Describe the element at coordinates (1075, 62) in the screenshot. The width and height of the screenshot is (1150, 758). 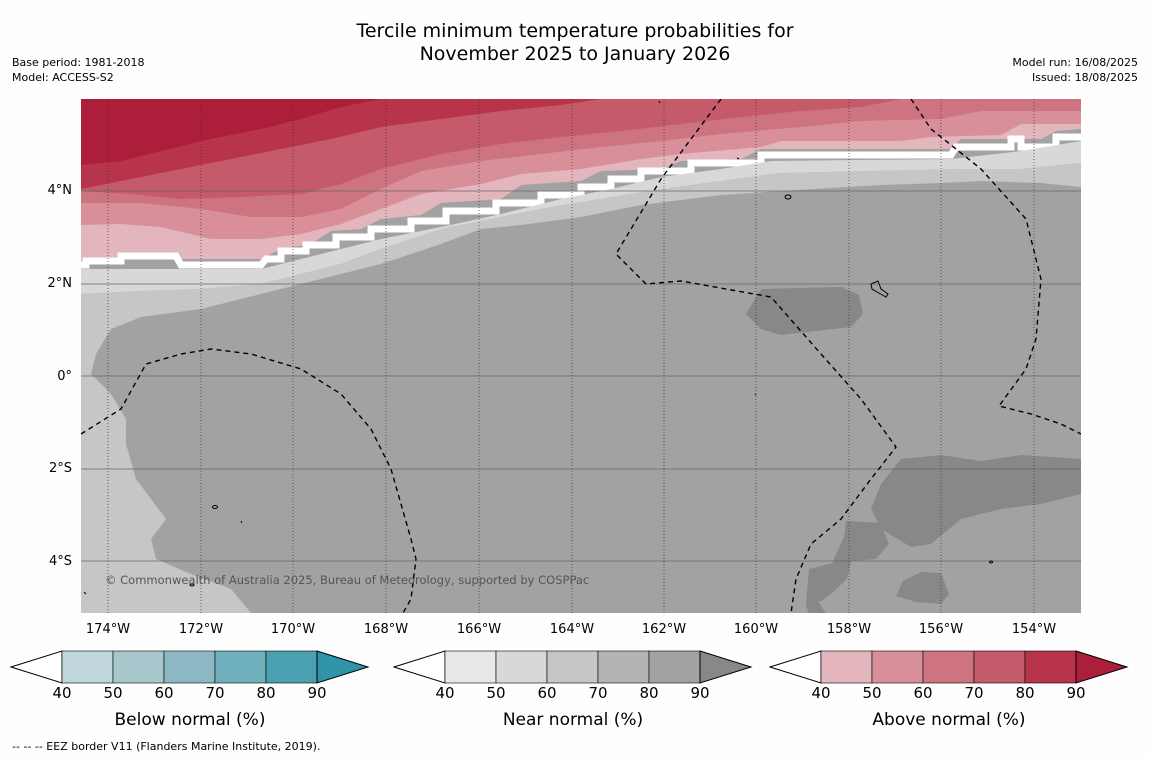
I see `model-run: Model run: 16/08/2025` at that location.